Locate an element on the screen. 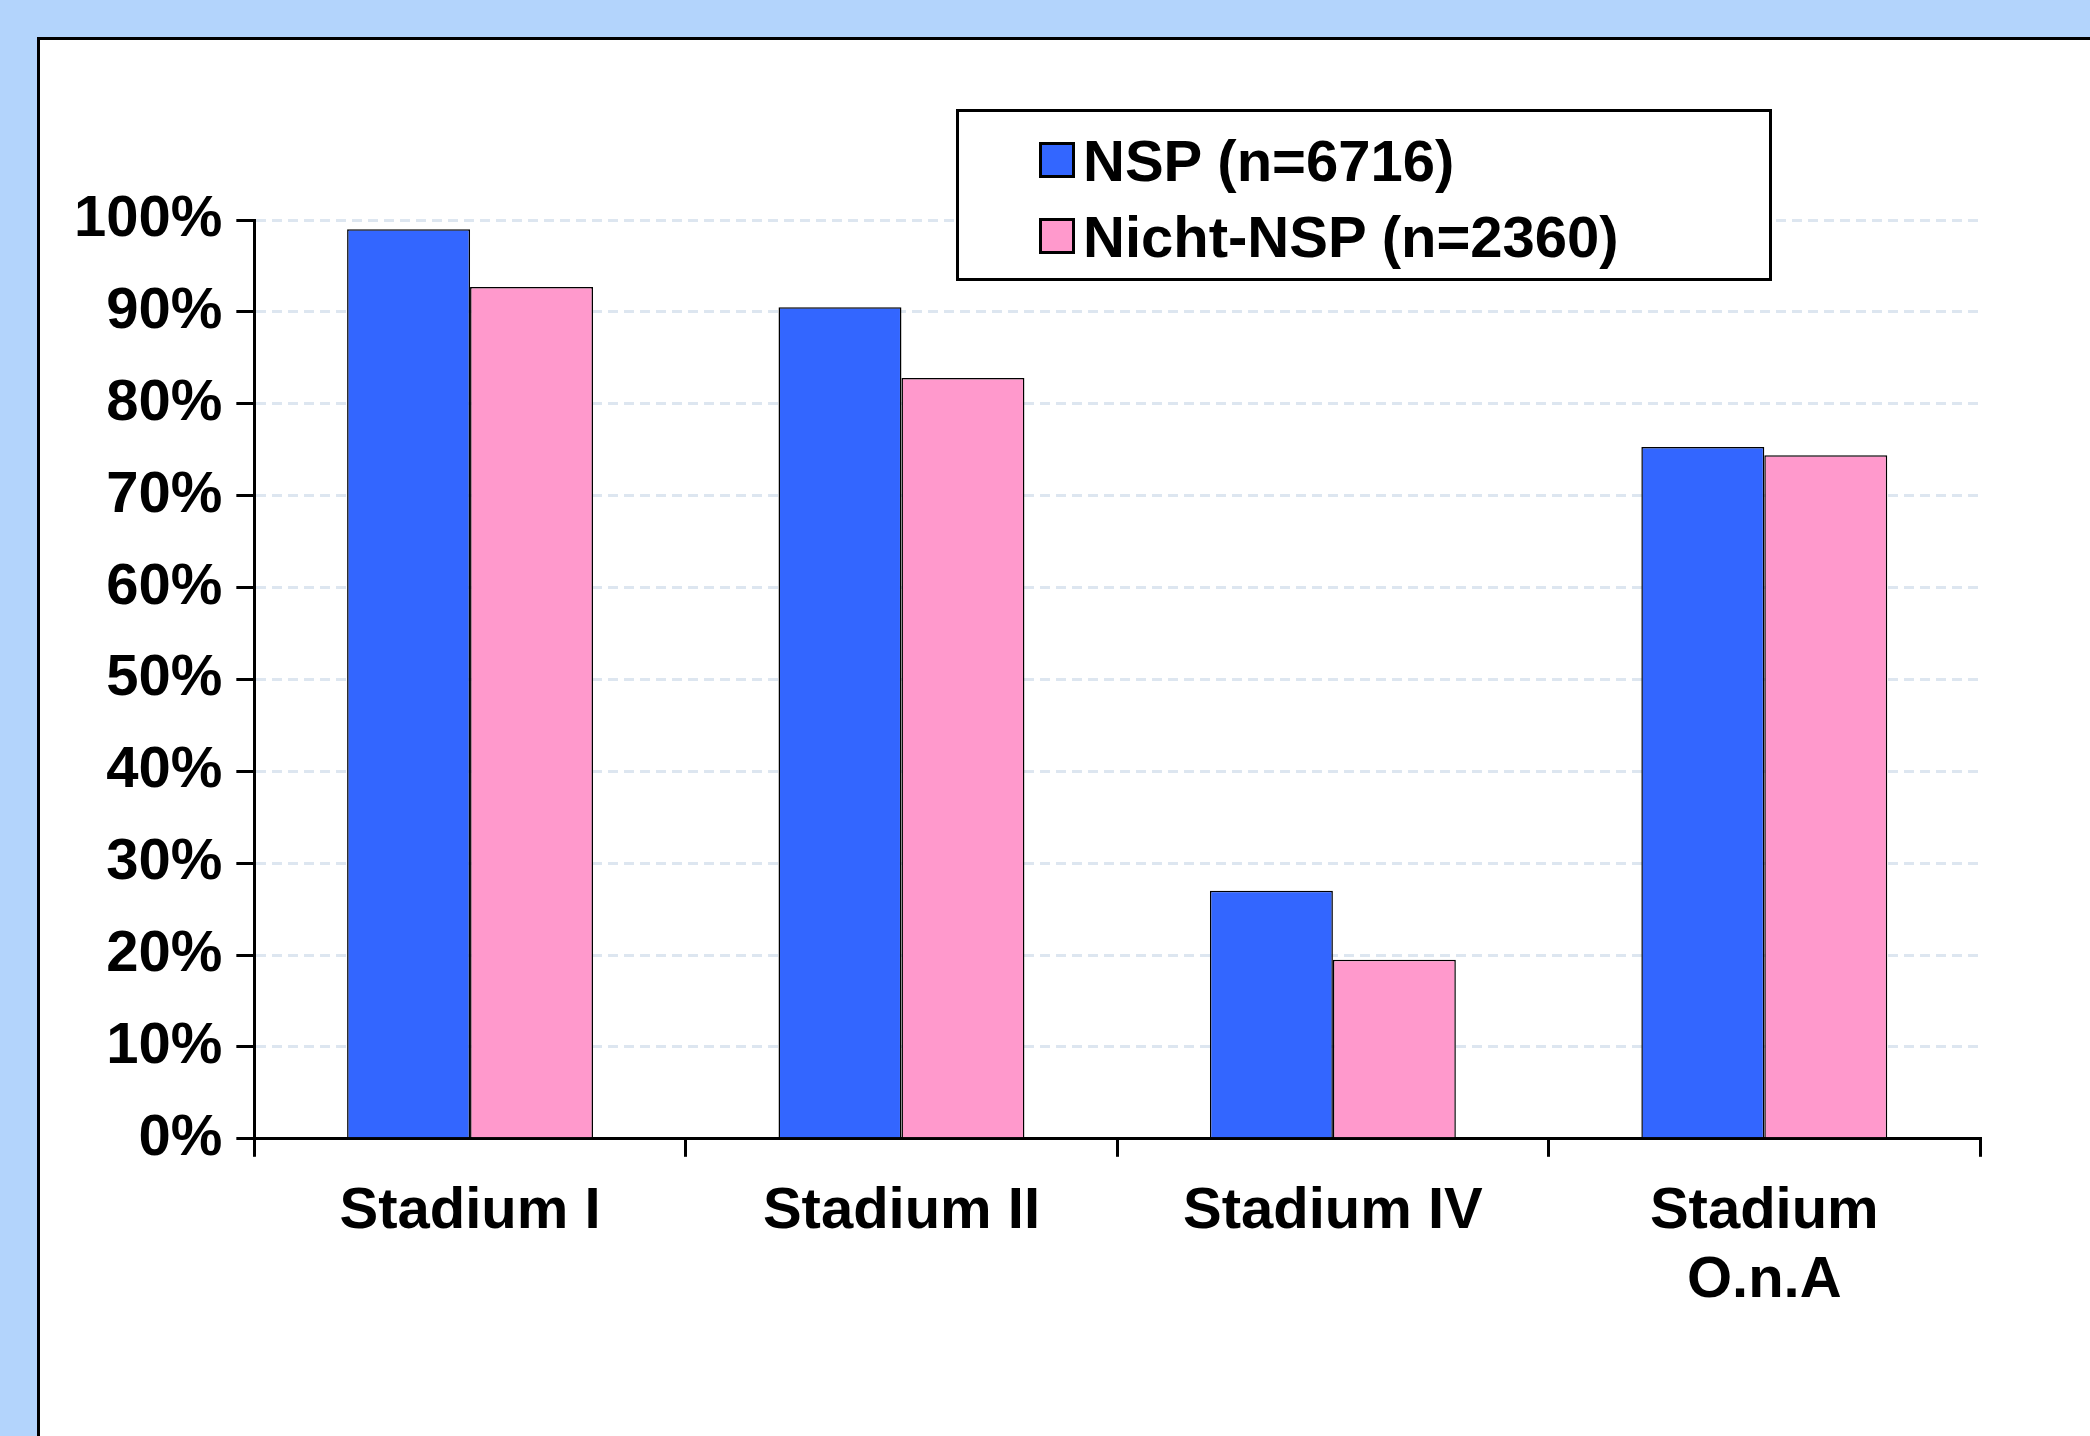 The height and width of the screenshot is (1436, 2090). y-tick-label: 50% is located at coordinates (164, 675).